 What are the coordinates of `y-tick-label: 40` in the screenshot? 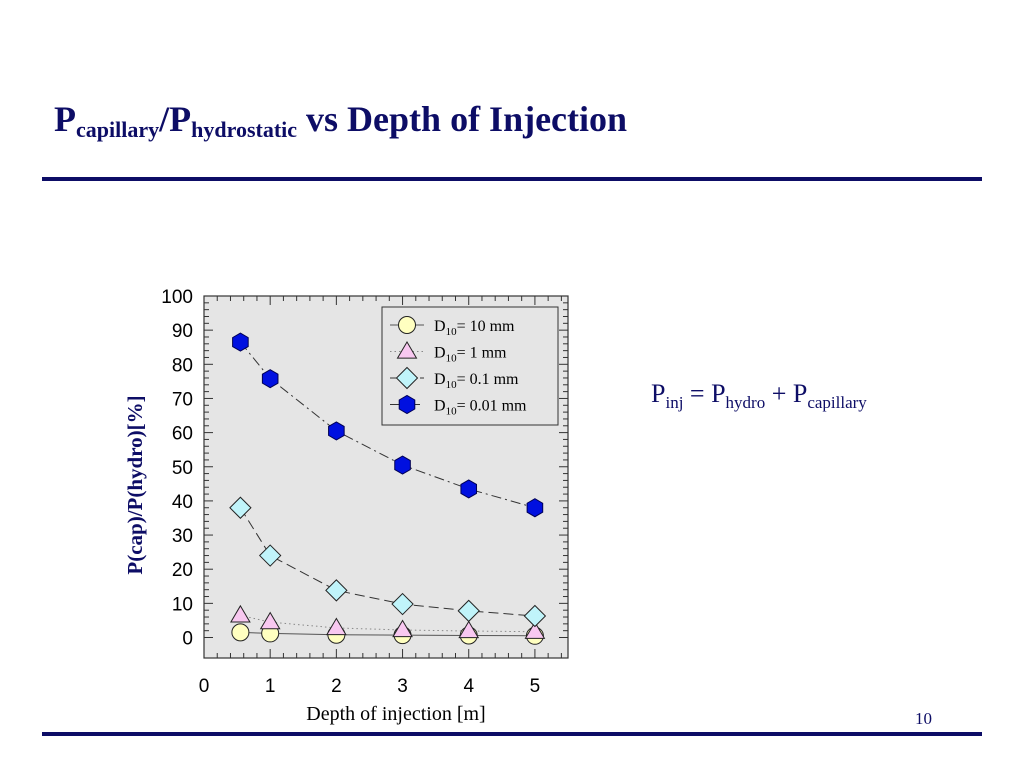 It's located at (182, 502).